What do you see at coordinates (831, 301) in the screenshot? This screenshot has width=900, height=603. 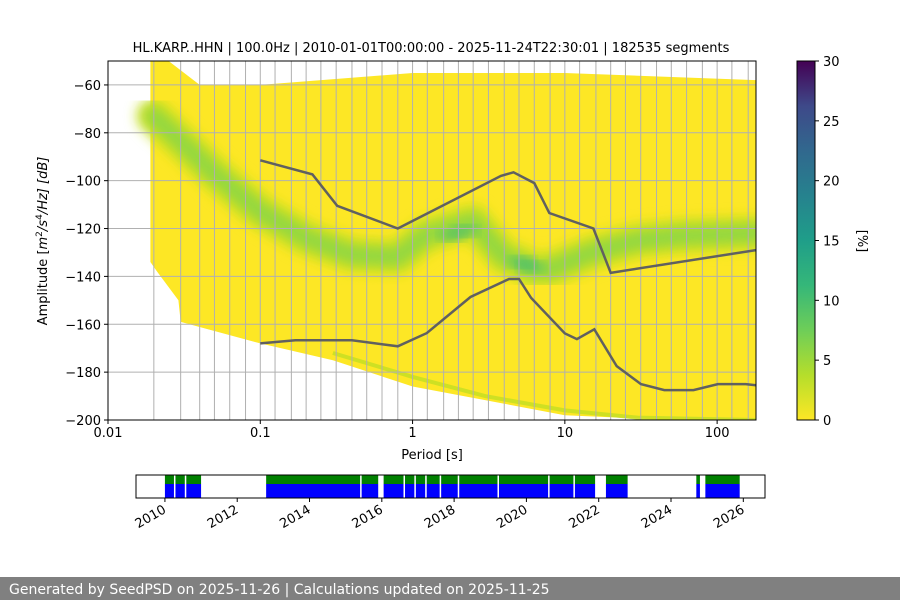 I see `colorbar-tick-label: 10` at bounding box center [831, 301].